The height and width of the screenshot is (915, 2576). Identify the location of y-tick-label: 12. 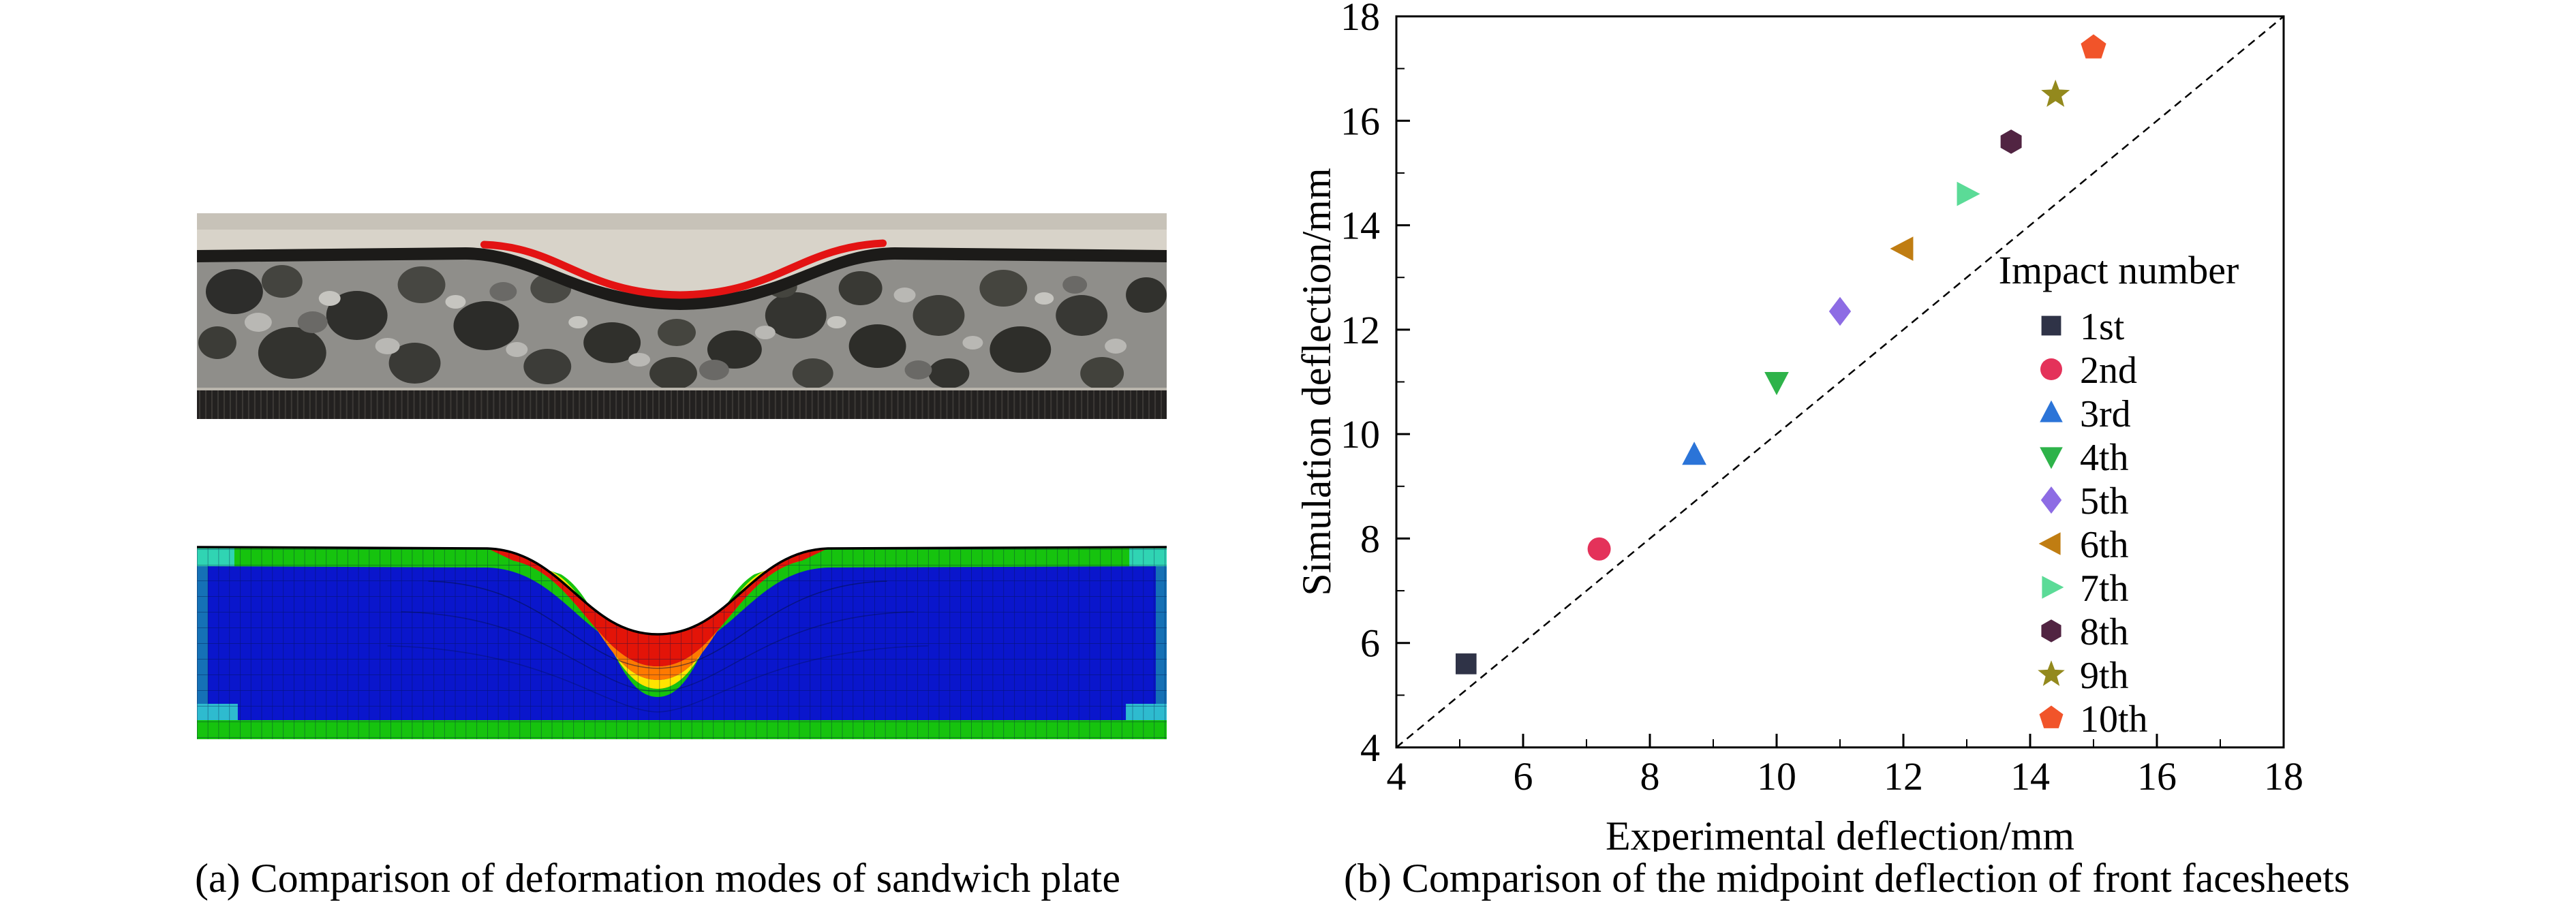
(1360, 330).